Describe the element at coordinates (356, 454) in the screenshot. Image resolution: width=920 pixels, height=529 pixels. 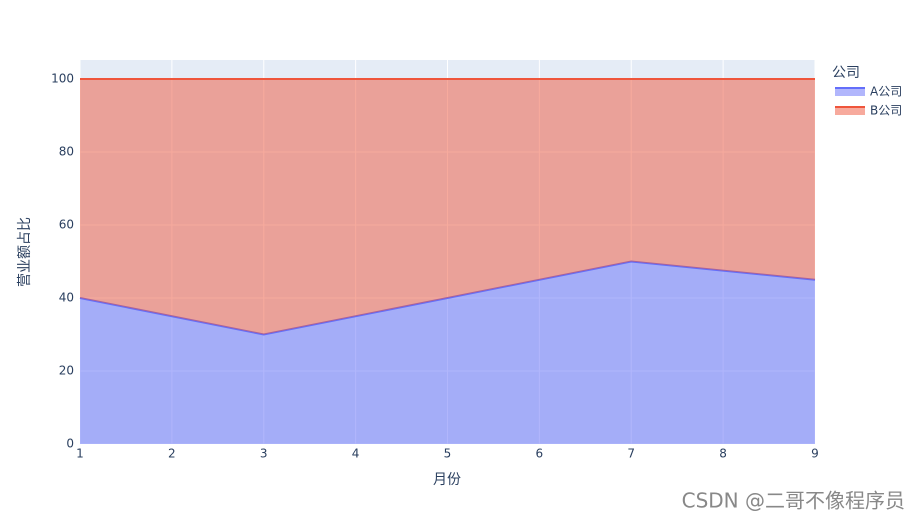
I see `x-tick-label: 4` at that location.